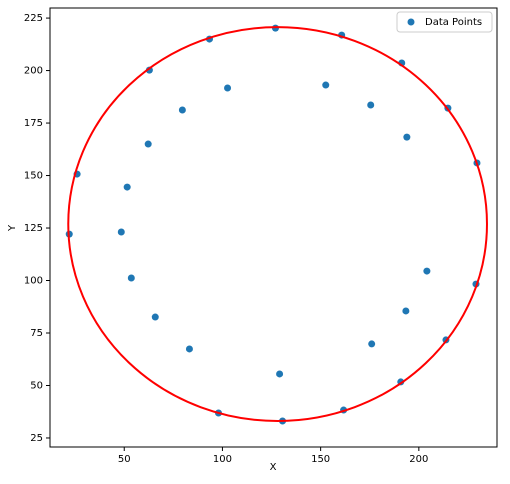 This screenshot has width=510, height=484. Describe the element at coordinates (33, 176) in the screenshot. I see `y-tick-label: 150` at that location.